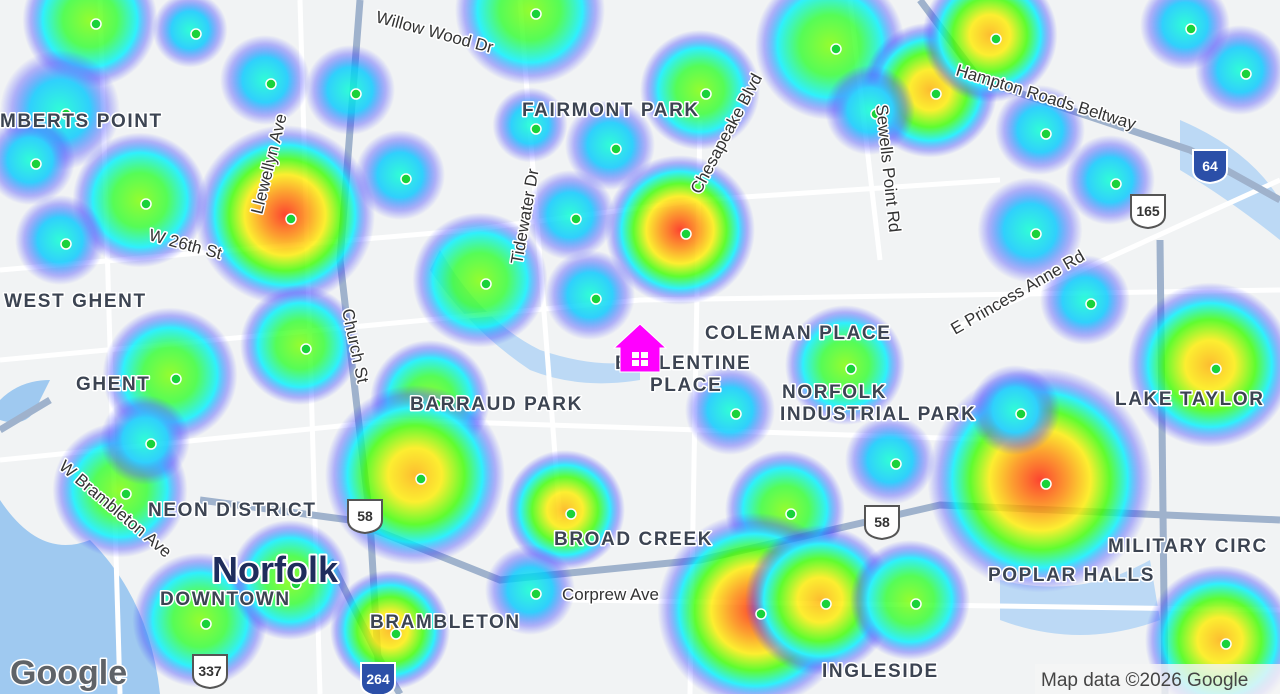  Describe the element at coordinates (610, 594) in the screenshot. I see `road-label: Corprew Ave` at that location.